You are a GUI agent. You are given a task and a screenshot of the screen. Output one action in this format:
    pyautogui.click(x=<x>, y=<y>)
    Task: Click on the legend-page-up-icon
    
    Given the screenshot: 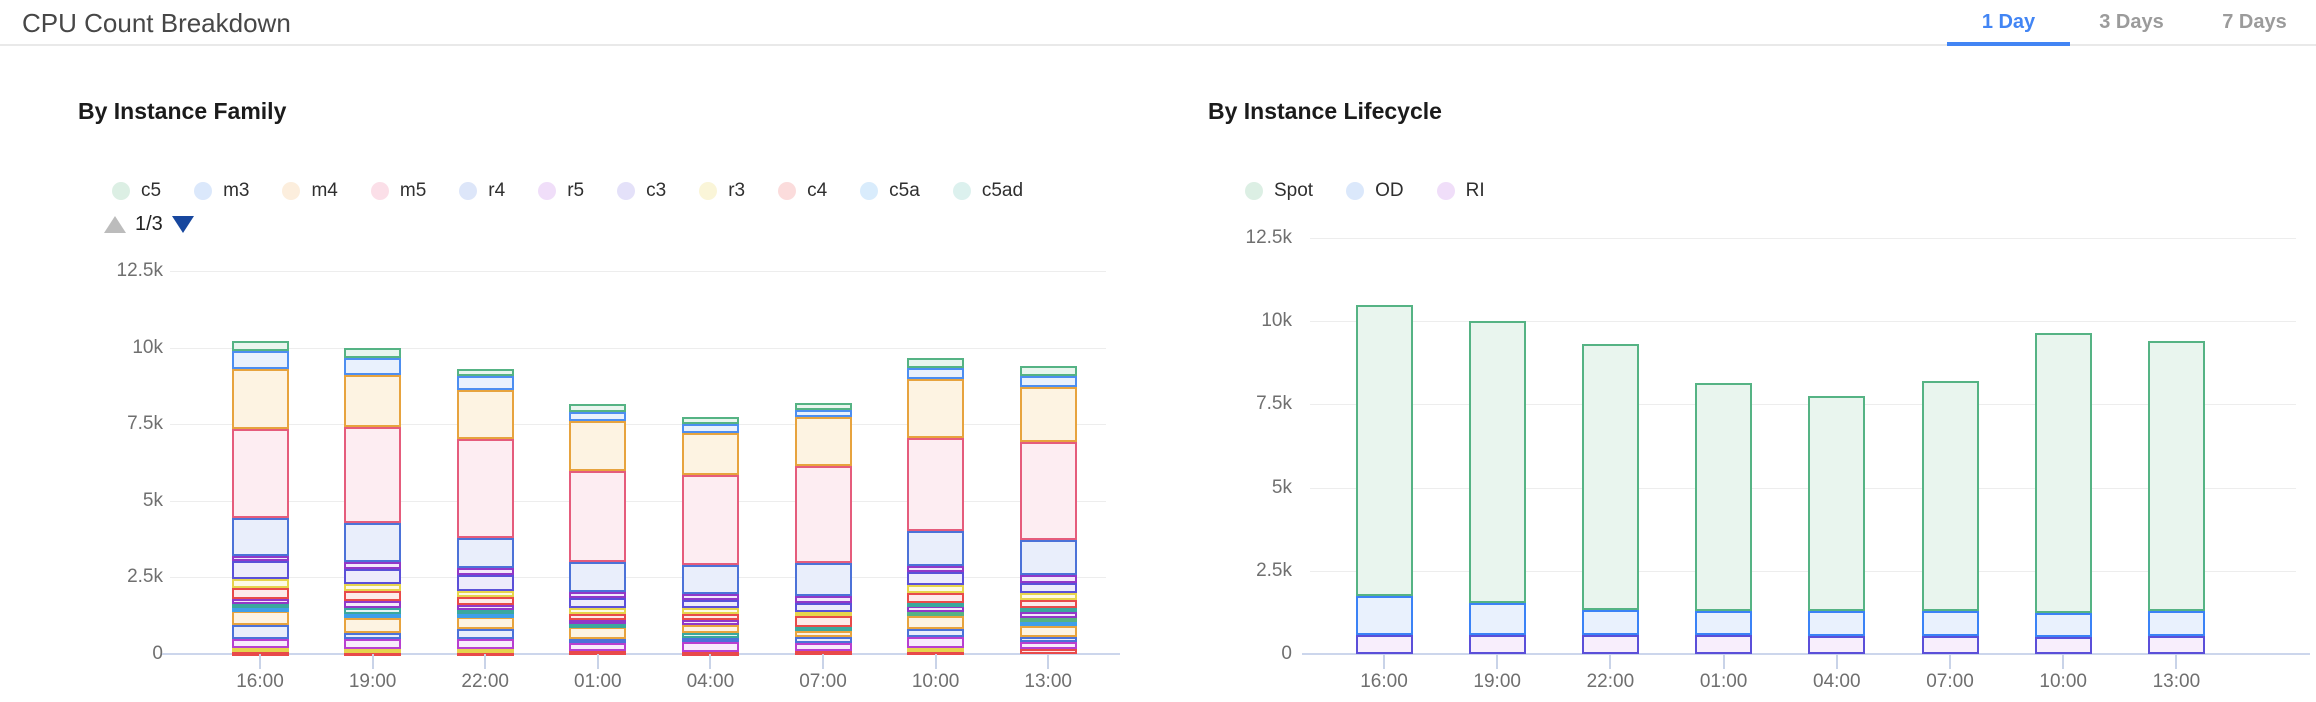 What is the action you would take?
    pyautogui.click(x=115, y=224)
    